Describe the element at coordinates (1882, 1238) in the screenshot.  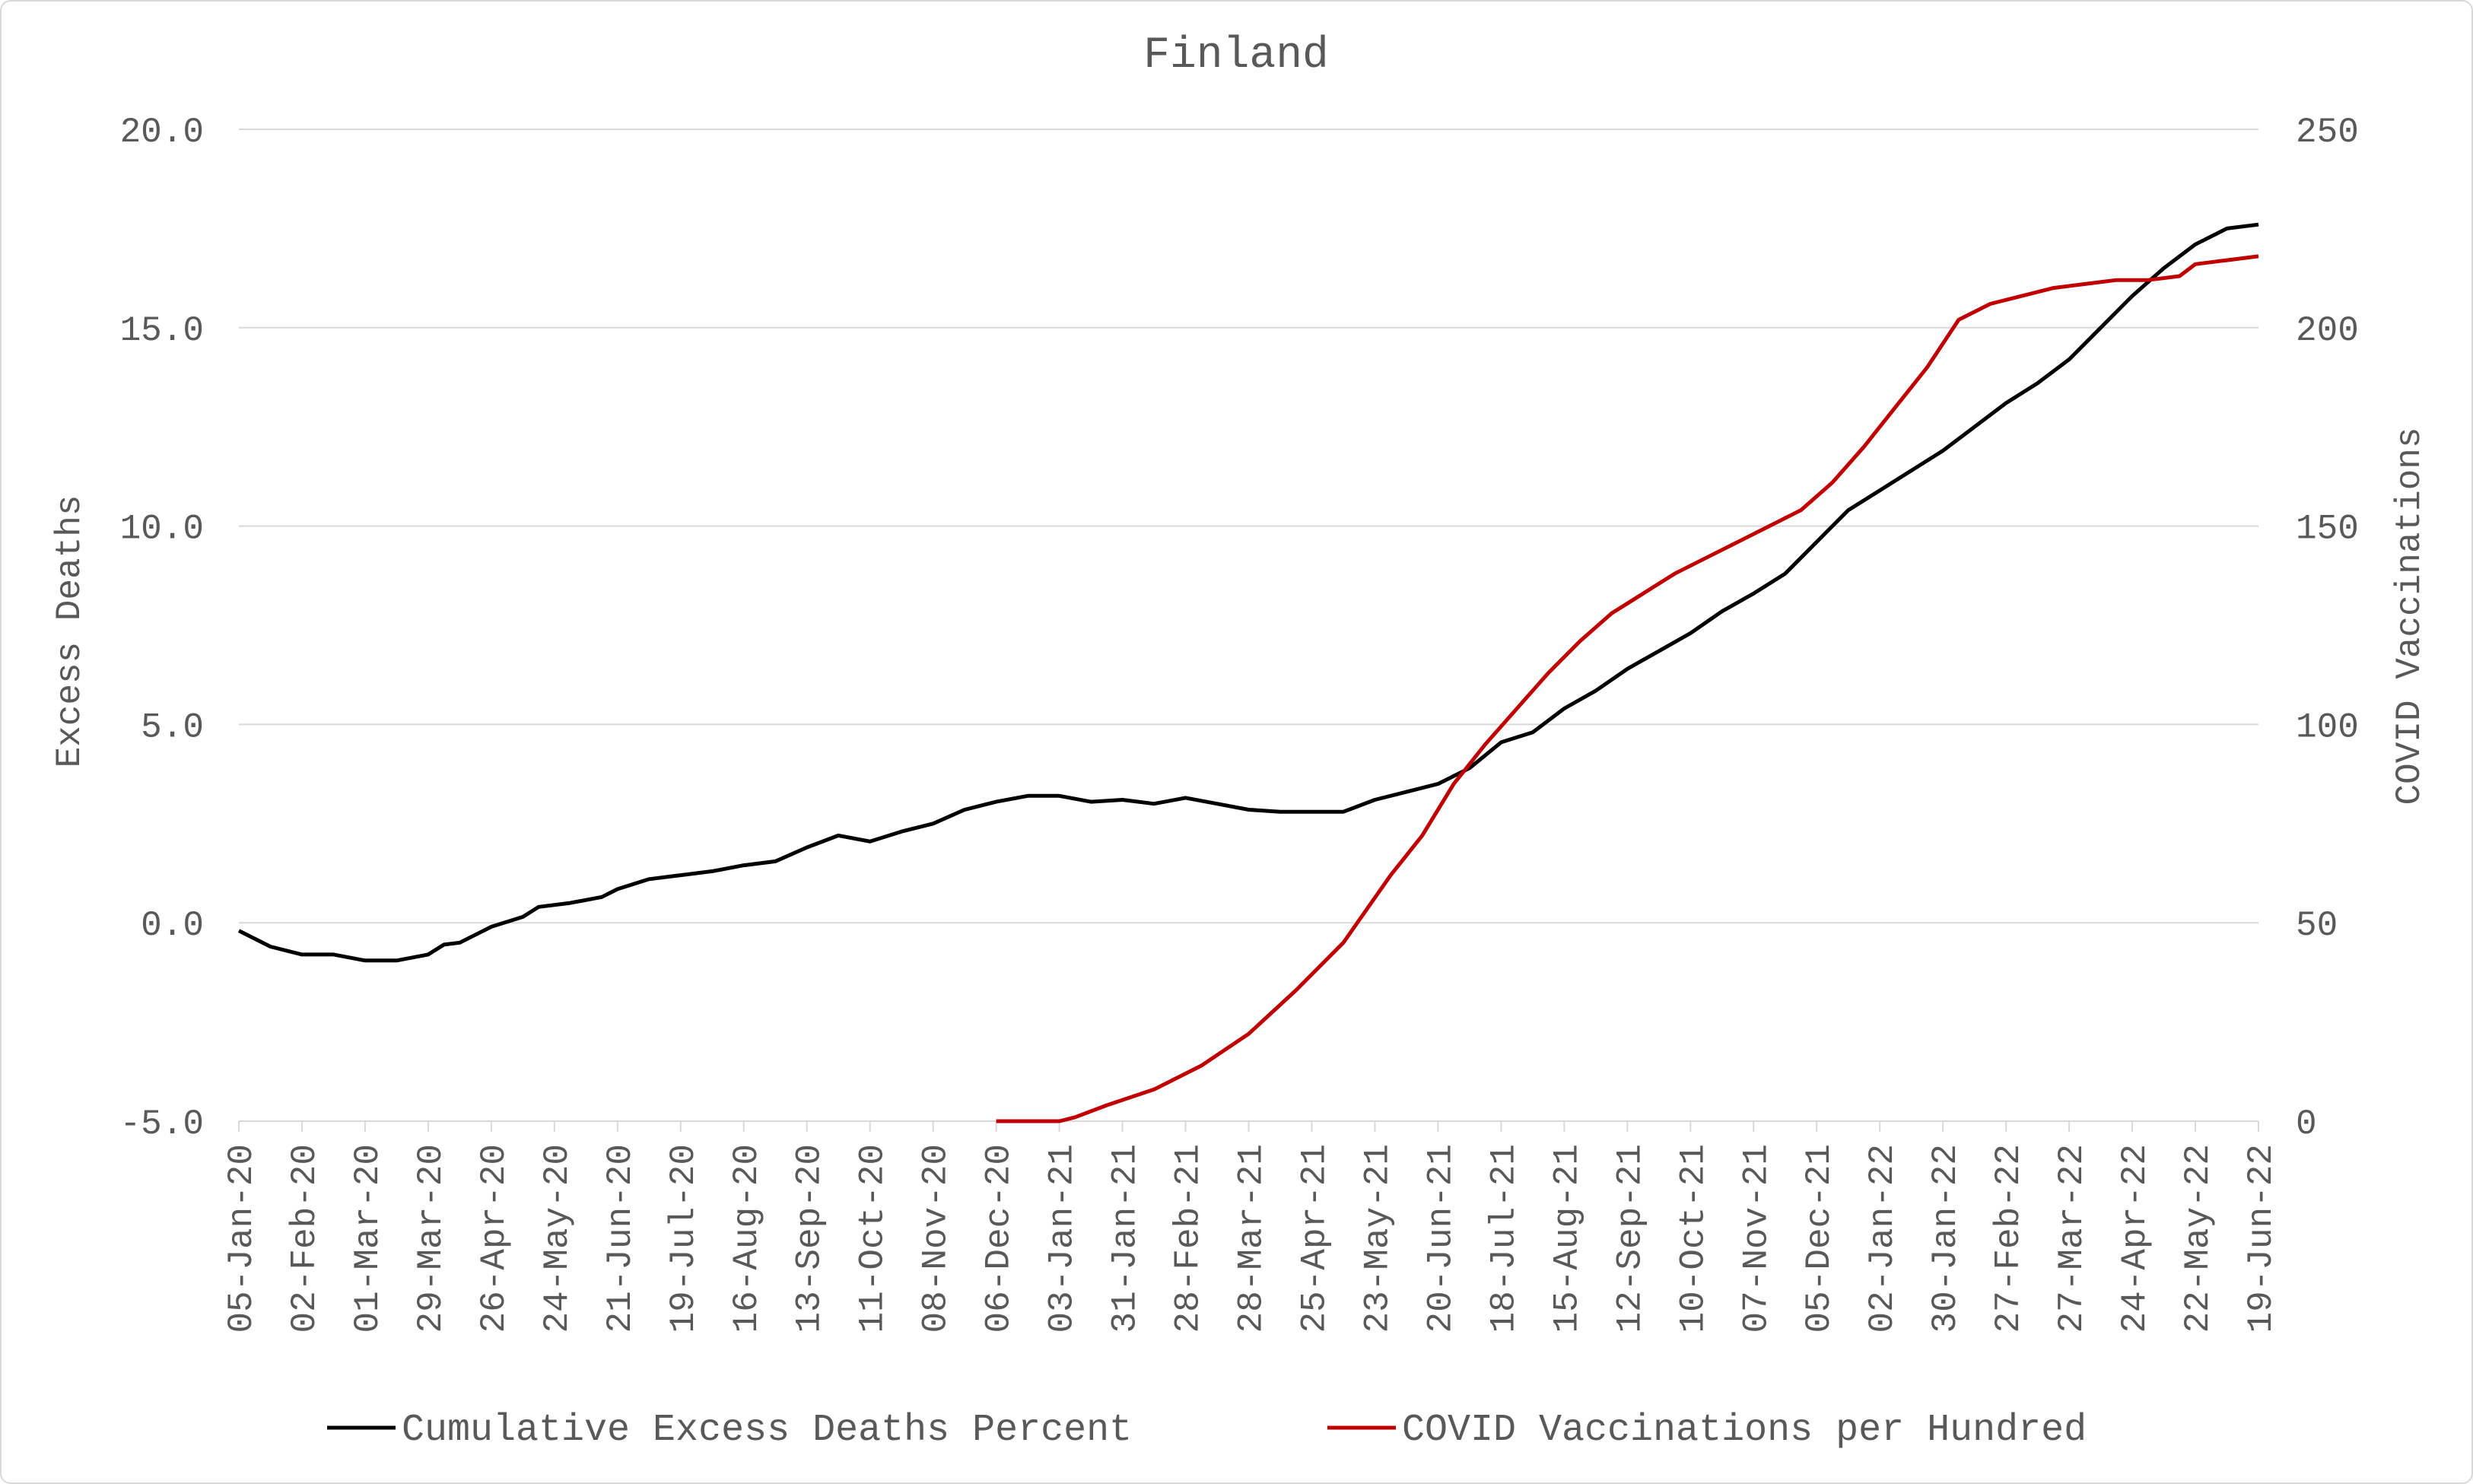
I see `x-tick-label: 02-Jan-22` at that location.